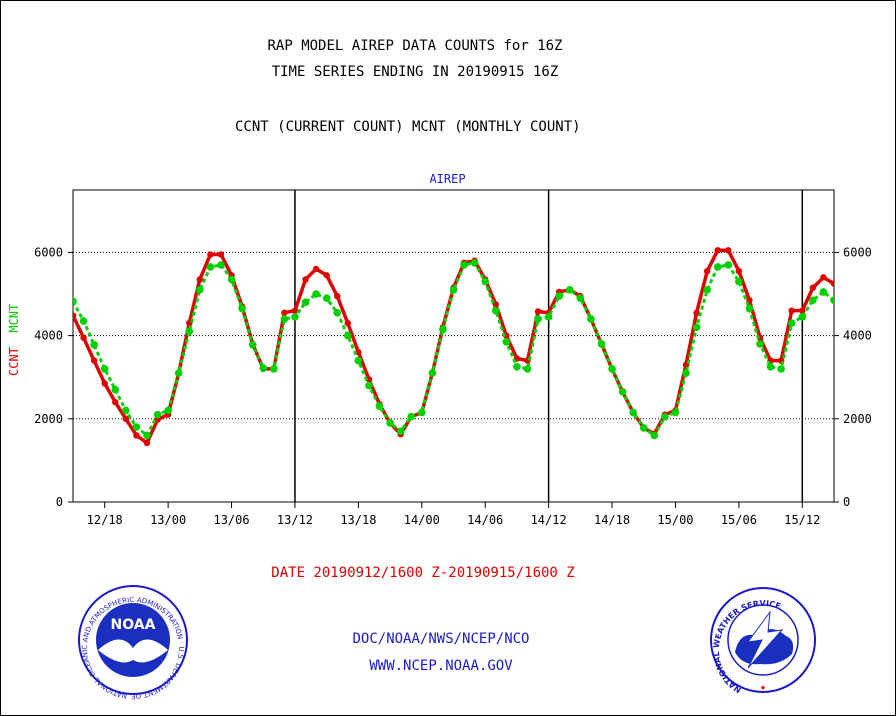 Image resolution: width=896 pixels, height=716 pixels. What do you see at coordinates (846, 502) in the screenshot?
I see `y-tick-label-right: 0` at bounding box center [846, 502].